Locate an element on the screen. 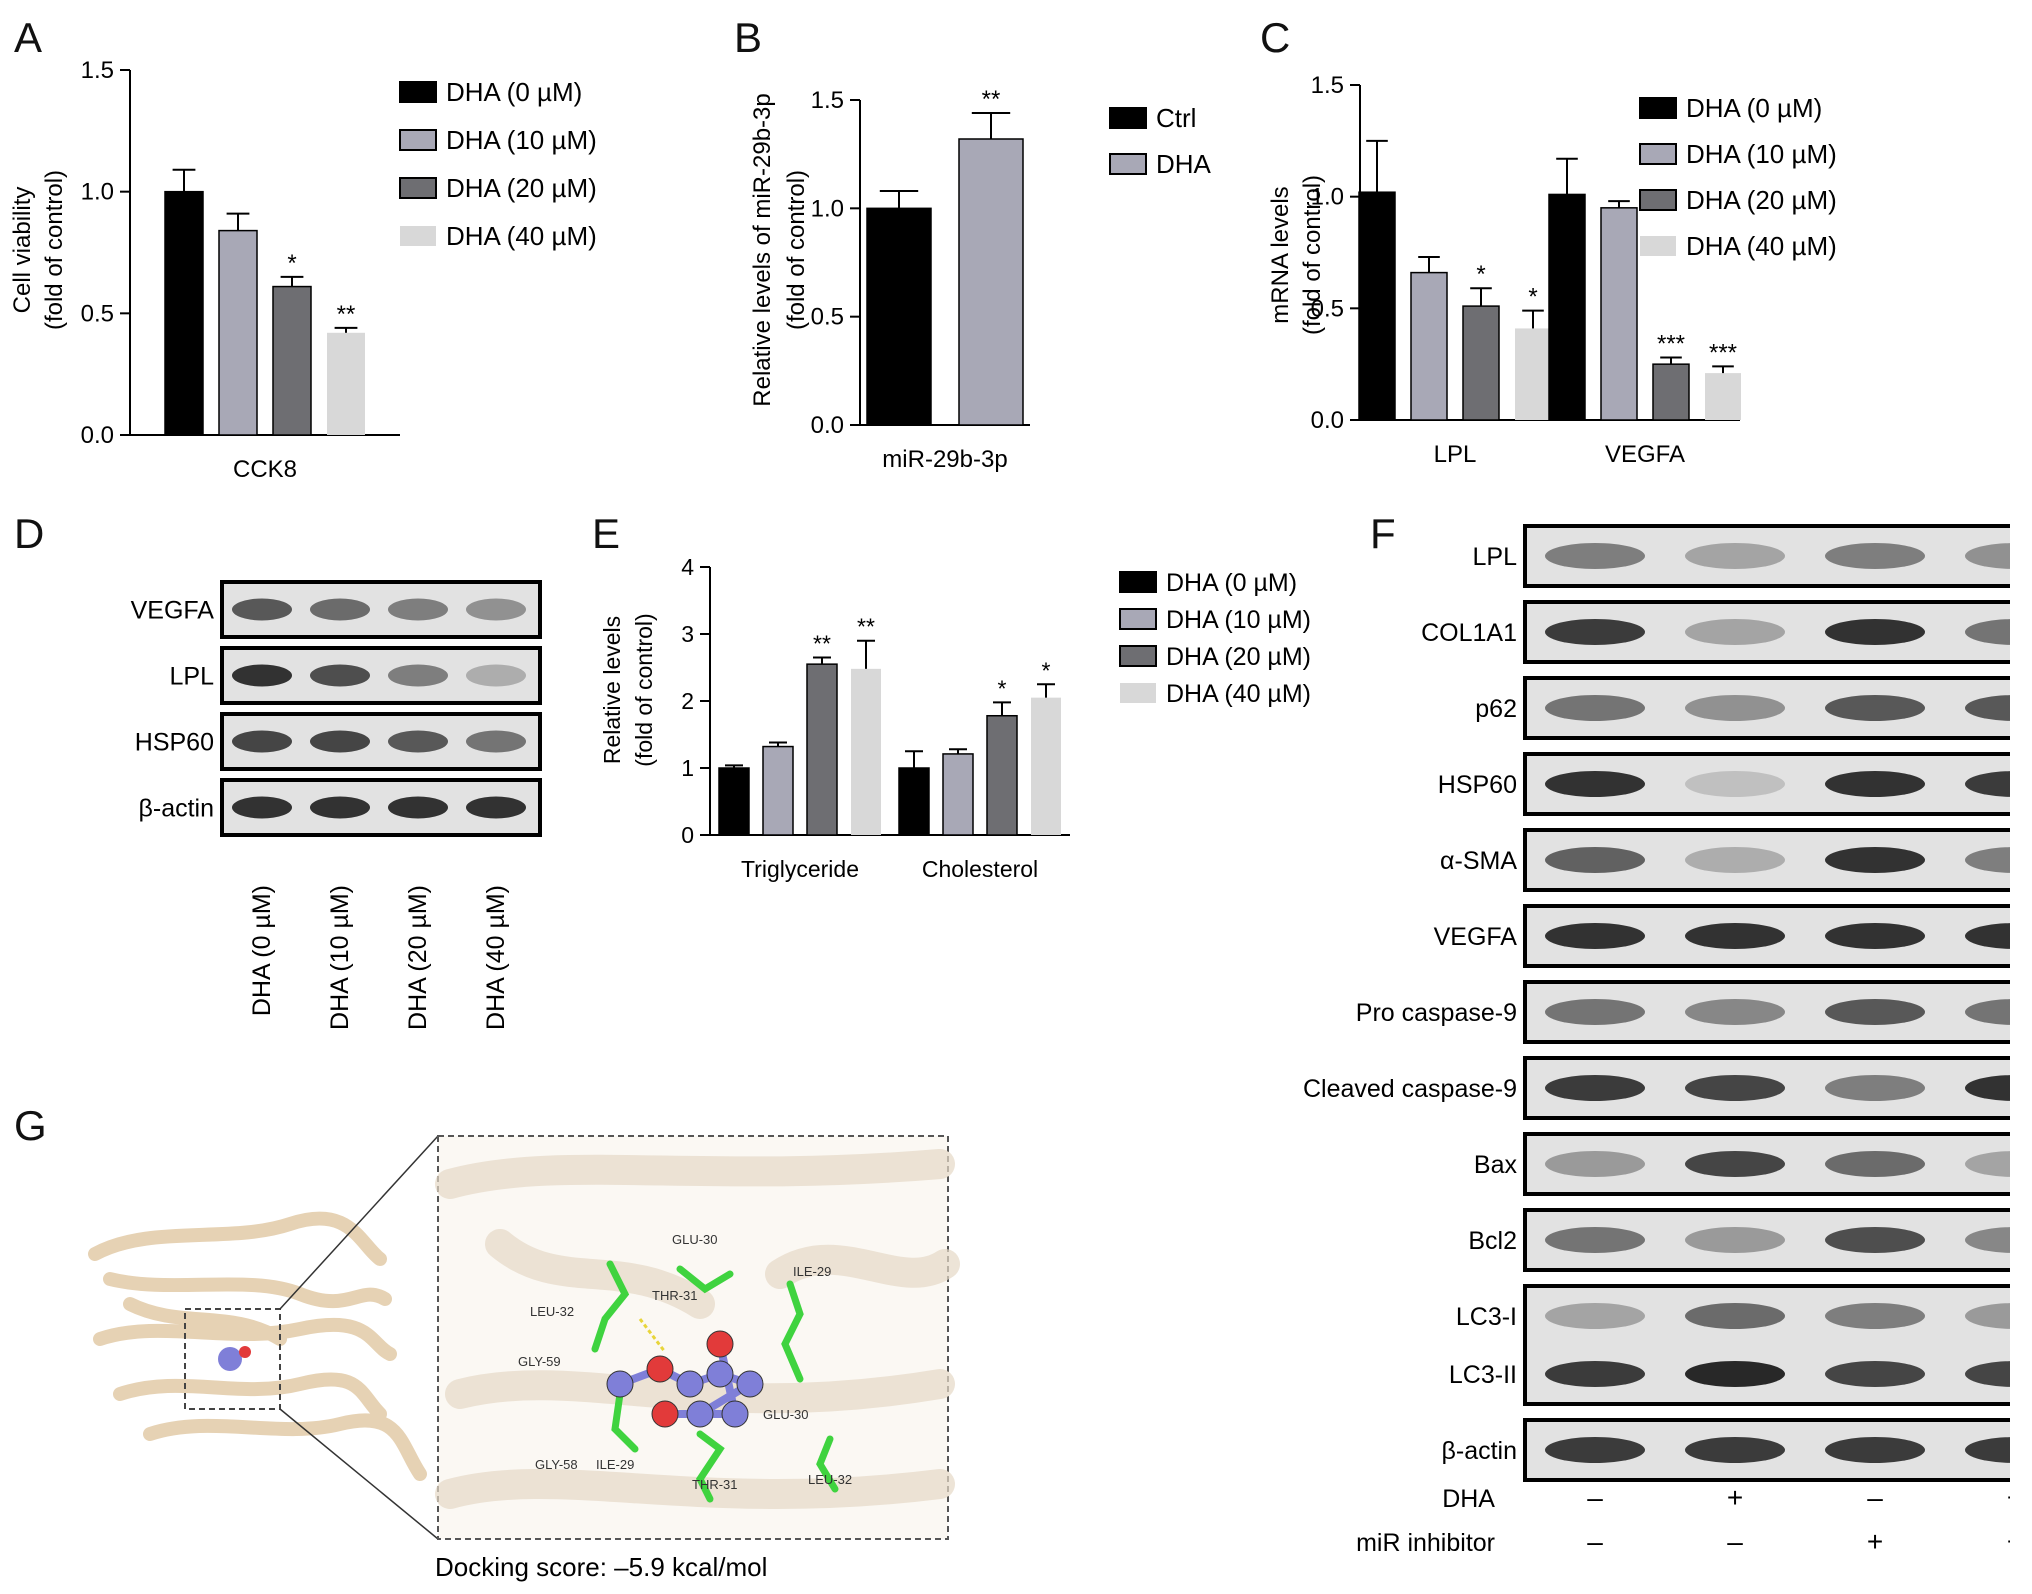  y-axis-label: (fold of control) is located at coordinates (644, 689).